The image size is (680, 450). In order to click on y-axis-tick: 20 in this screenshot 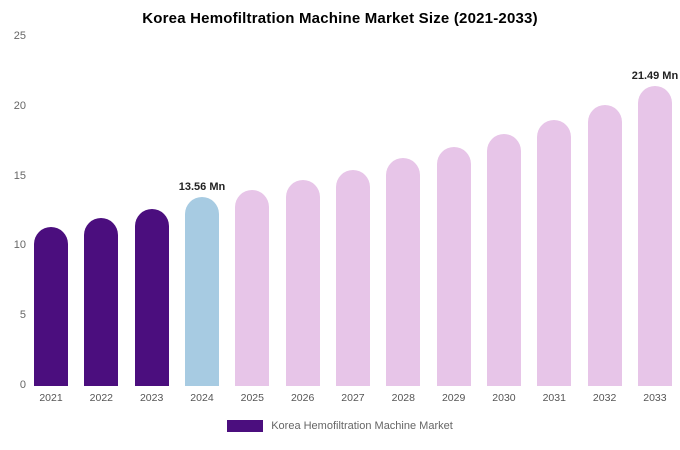, I will do `click(19, 105)`.